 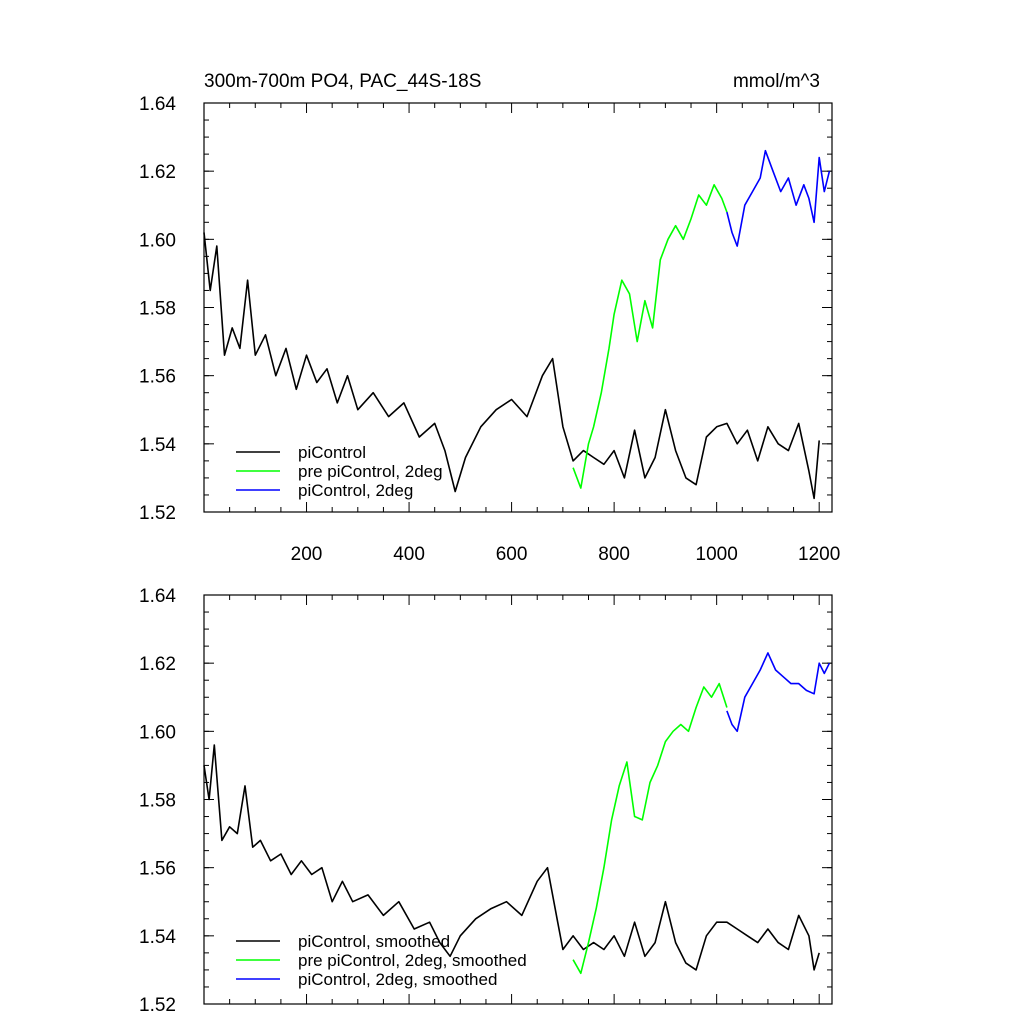 I want to click on bottom-panel-y-tick-labels: 1.52 1.54 1.56 1.58 1.60 1.62 1.64, so click(x=157, y=801).